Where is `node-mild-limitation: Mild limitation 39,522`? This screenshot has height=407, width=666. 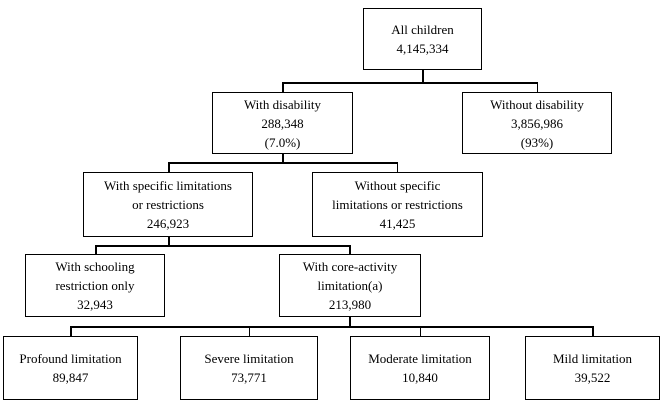 node-mild-limitation: Mild limitation 39,522 is located at coordinates (592, 368).